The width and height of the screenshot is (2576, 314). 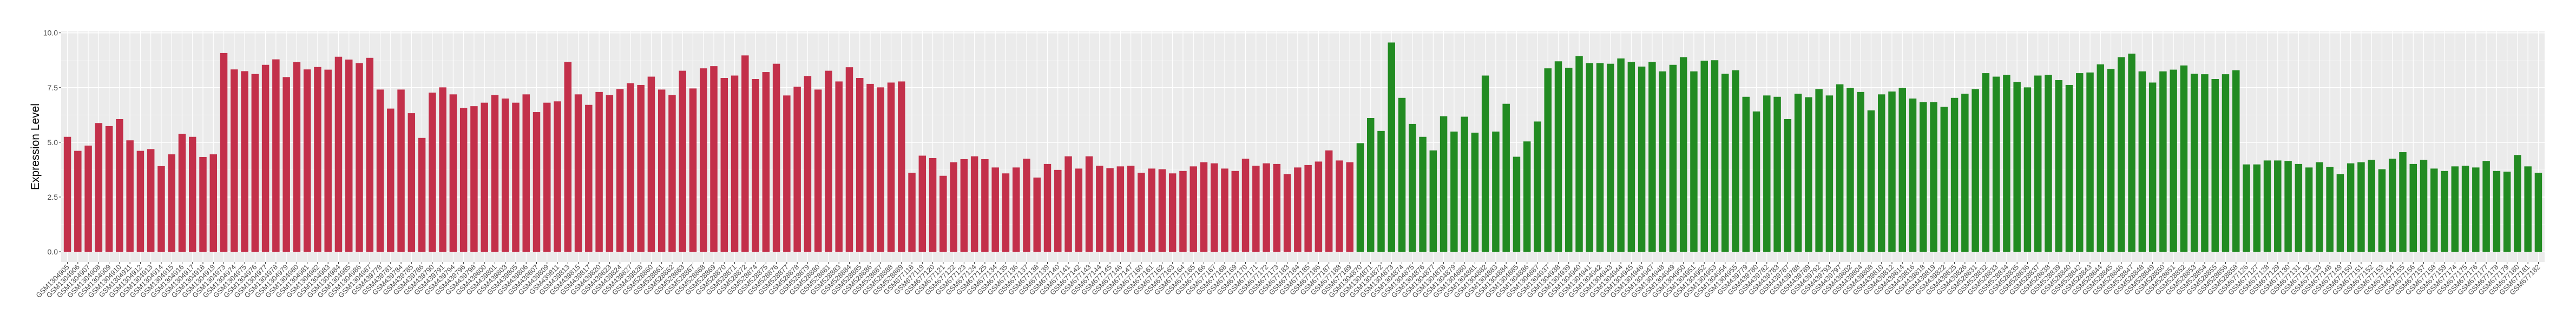 What do you see at coordinates (1610, 157) in the screenshot?
I see `bar-GSM1304943` at bounding box center [1610, 157].